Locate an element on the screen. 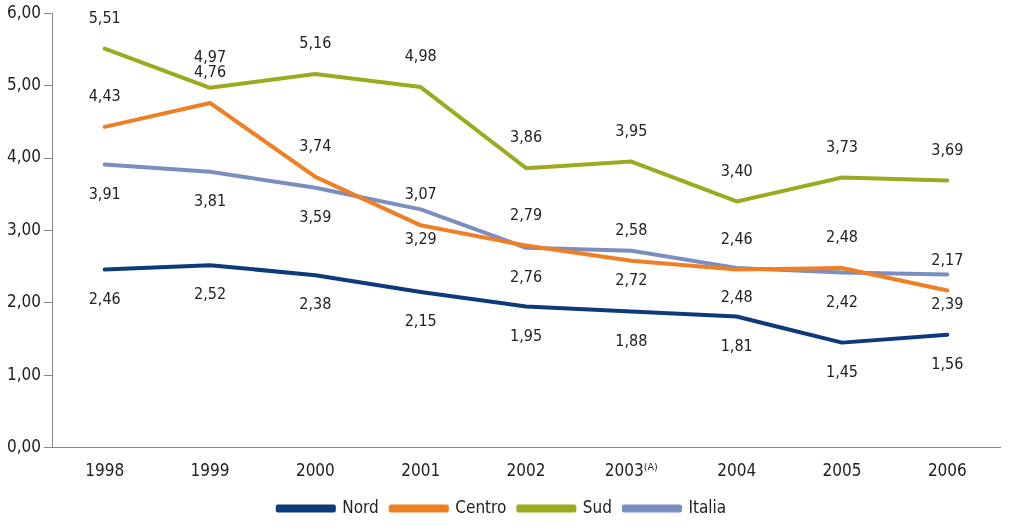 This screenshot has height=527, width=1016. data-label: 4,98 is located at coordinates (420, 56).